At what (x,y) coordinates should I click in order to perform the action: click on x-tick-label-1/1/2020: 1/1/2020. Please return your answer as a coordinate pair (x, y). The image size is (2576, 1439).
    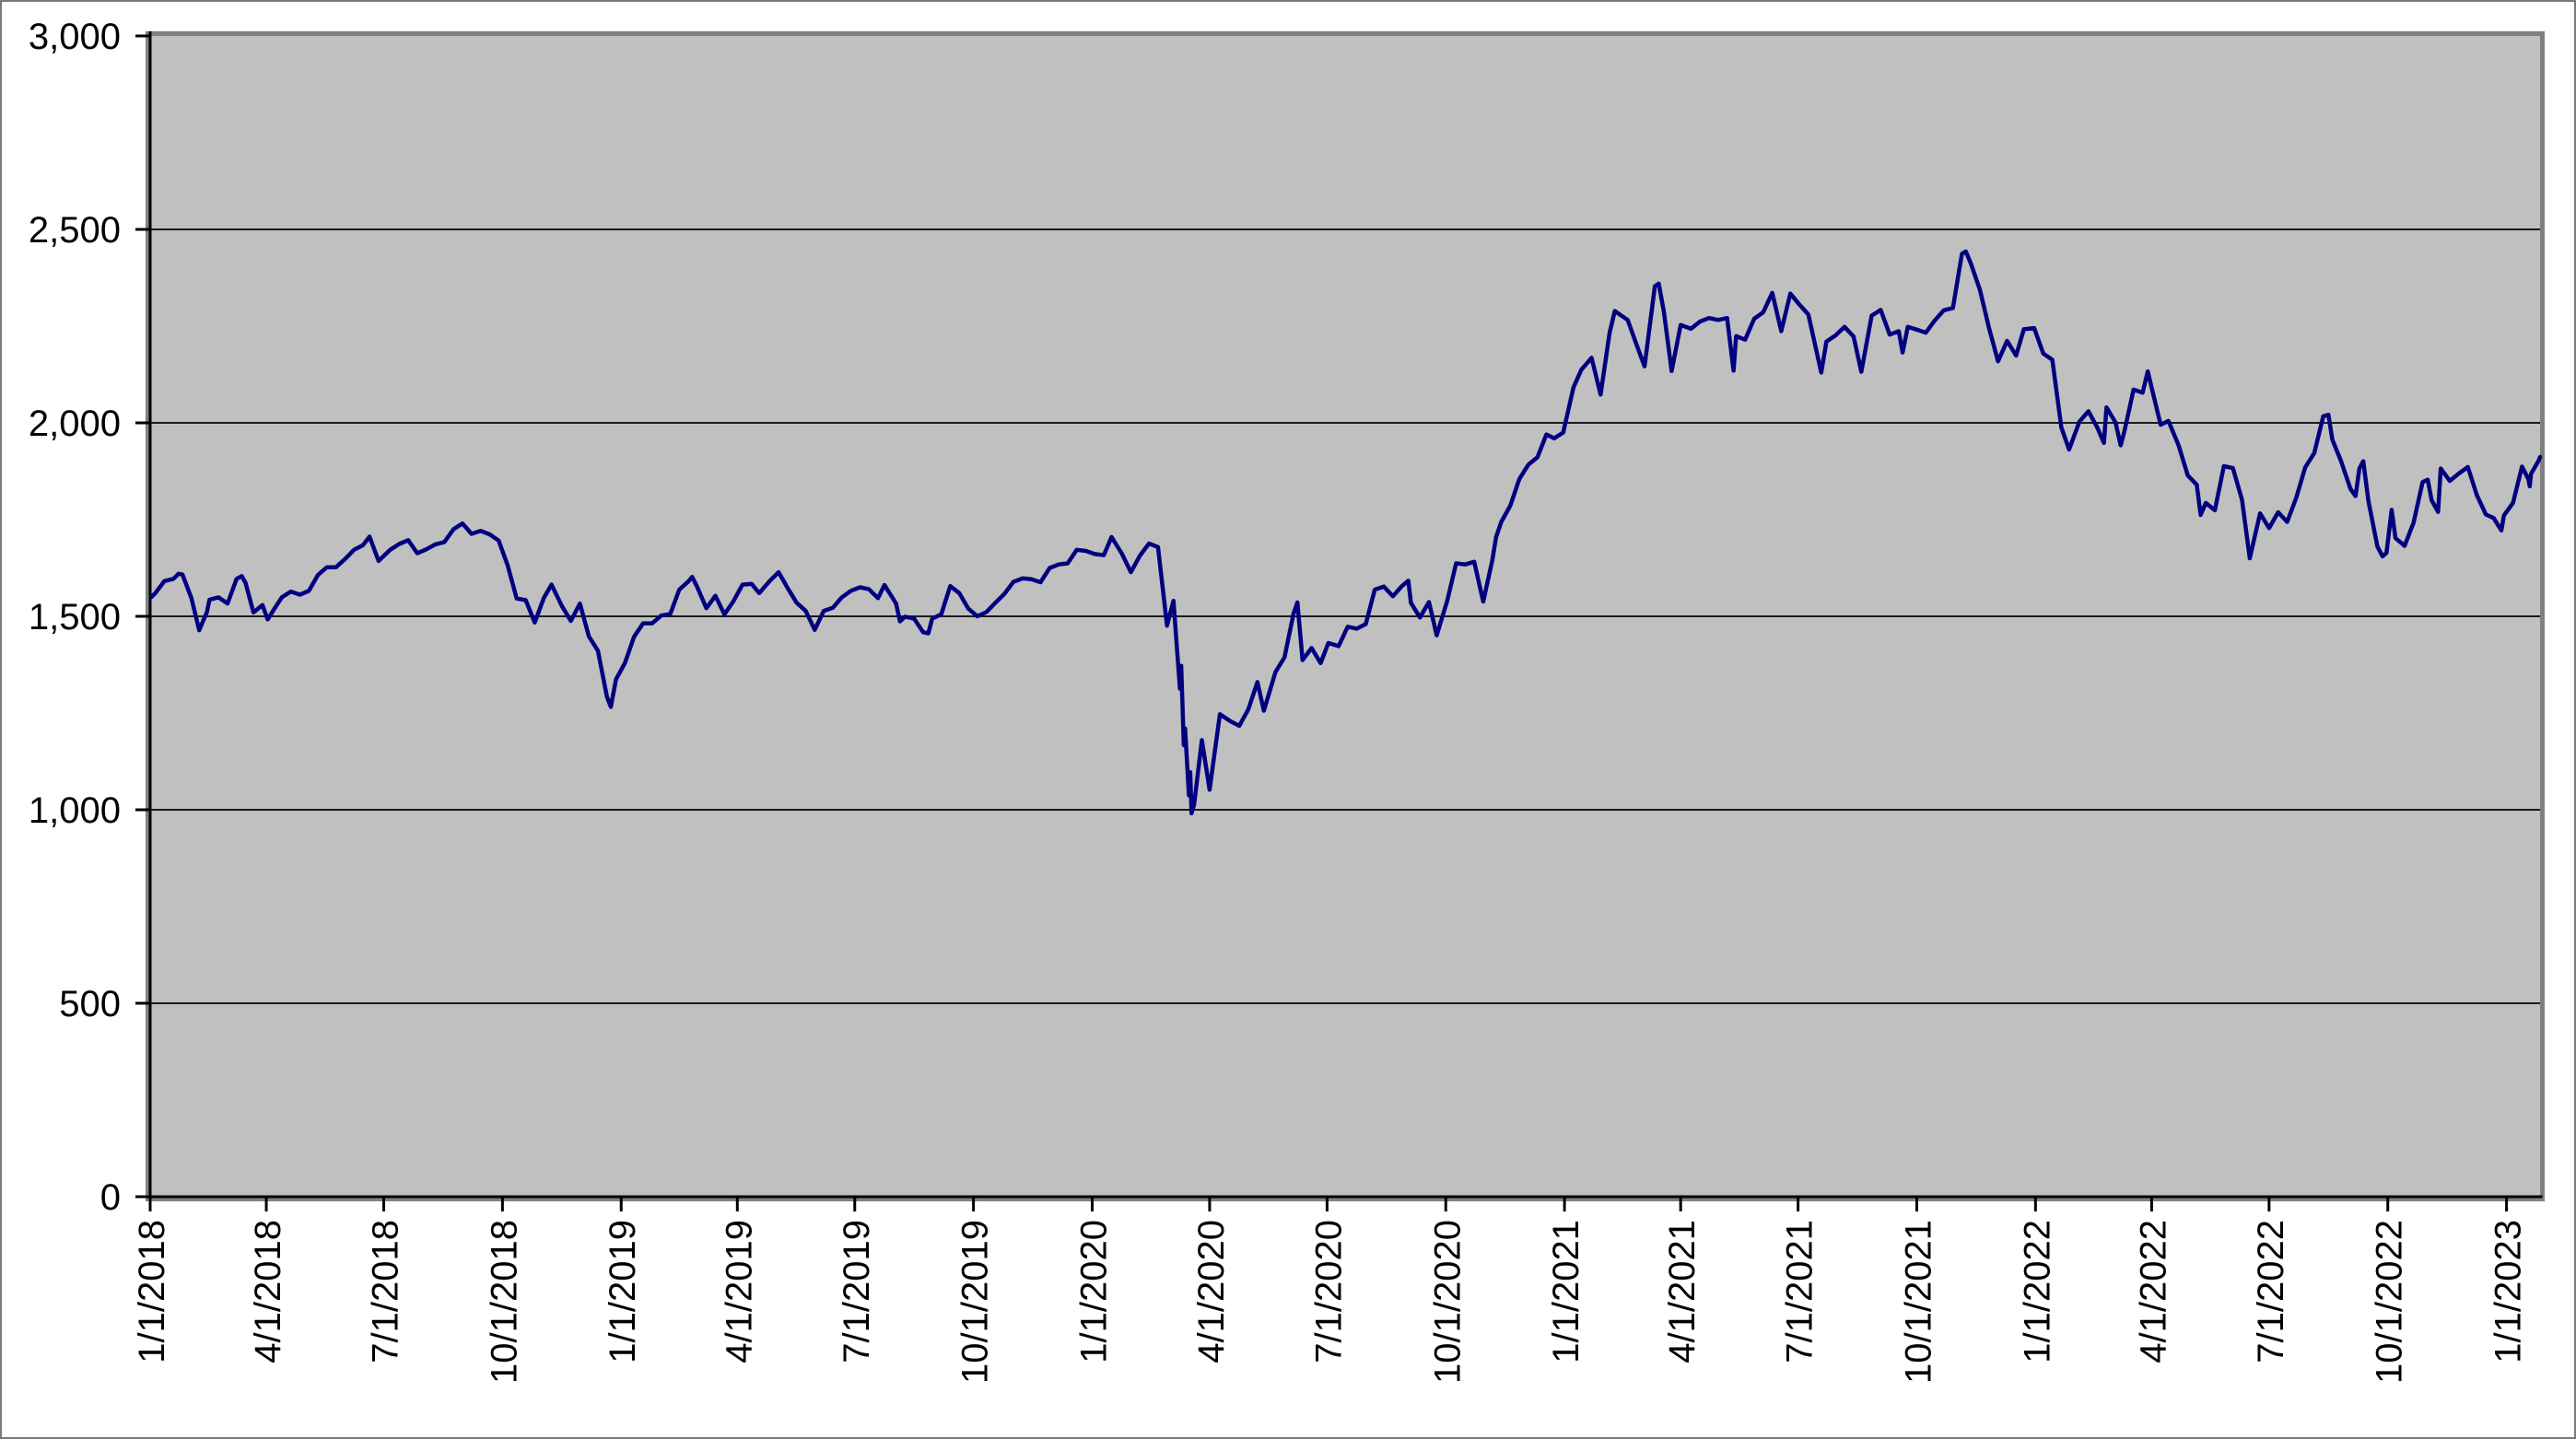
    Looking at the image, I should click on (1093, 1291).